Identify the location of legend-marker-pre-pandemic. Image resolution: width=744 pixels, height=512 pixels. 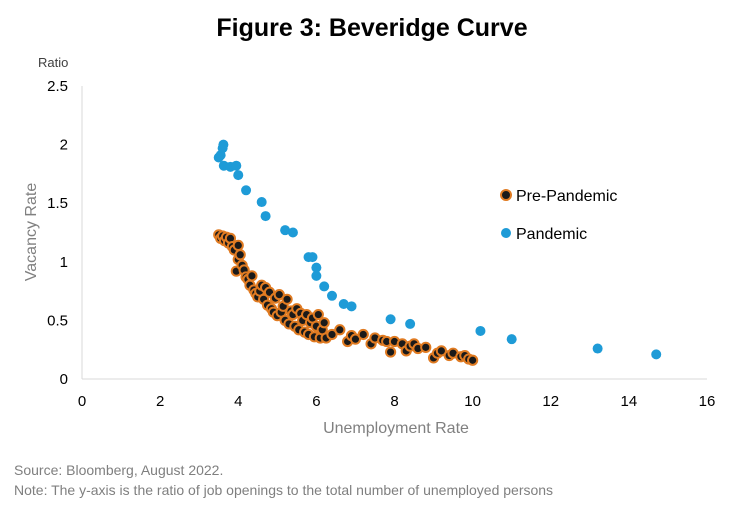
(506, 195).